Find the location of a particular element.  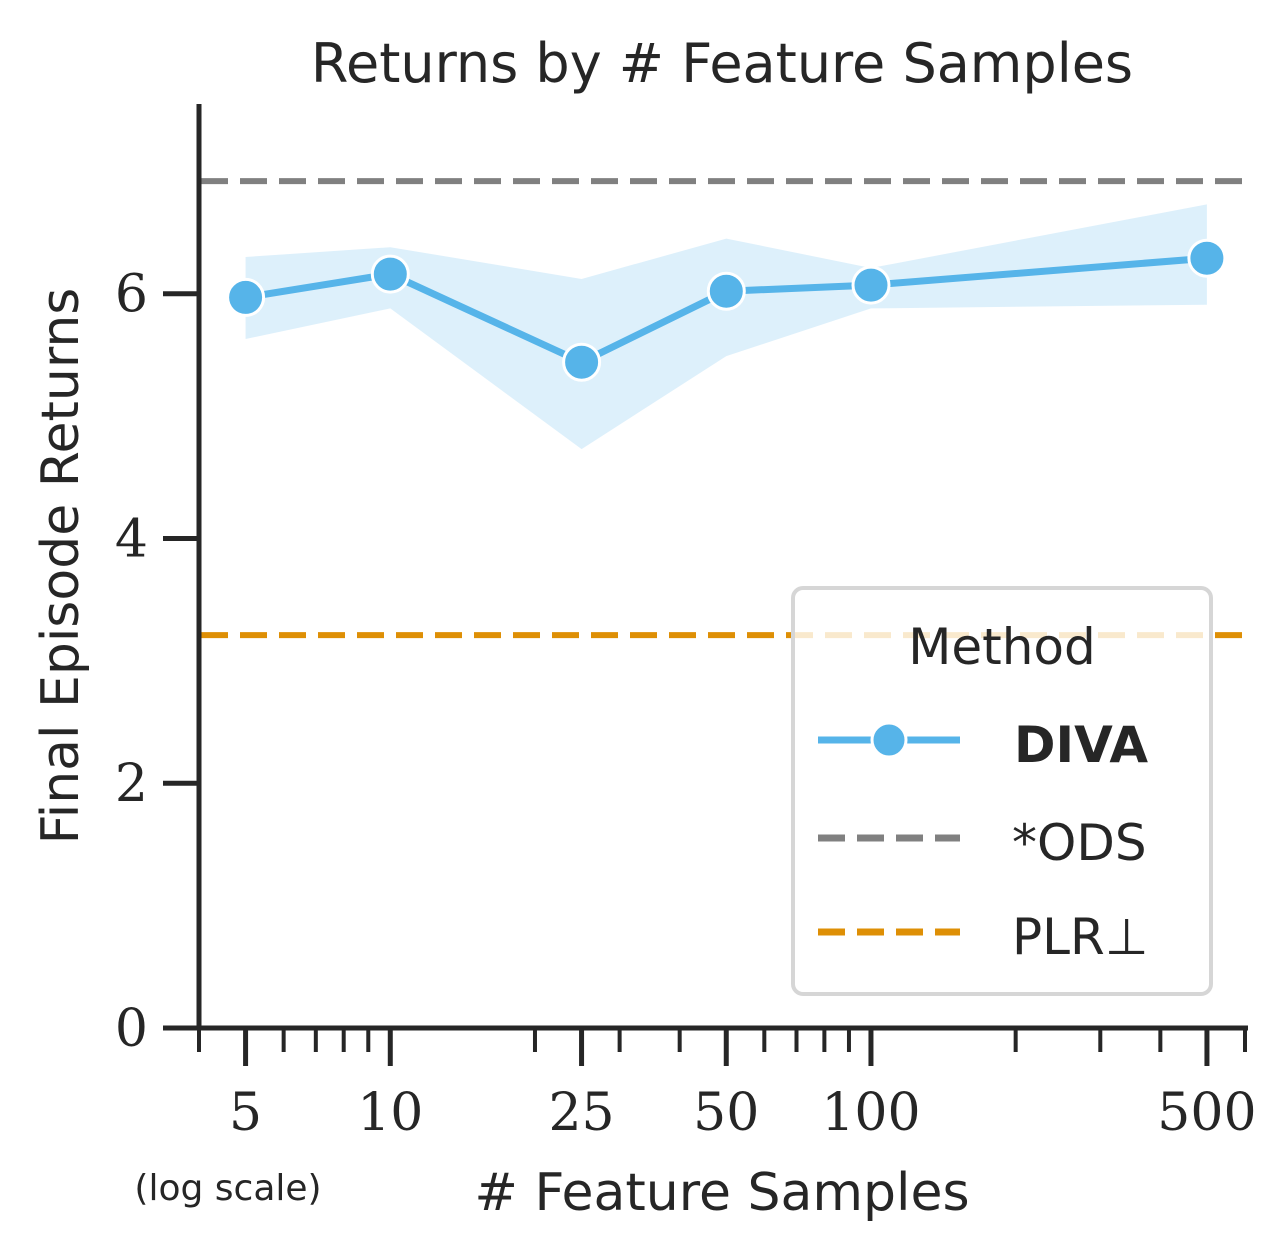

y-axis-label: Final Episode Returns is located at coordinates (61, 566).